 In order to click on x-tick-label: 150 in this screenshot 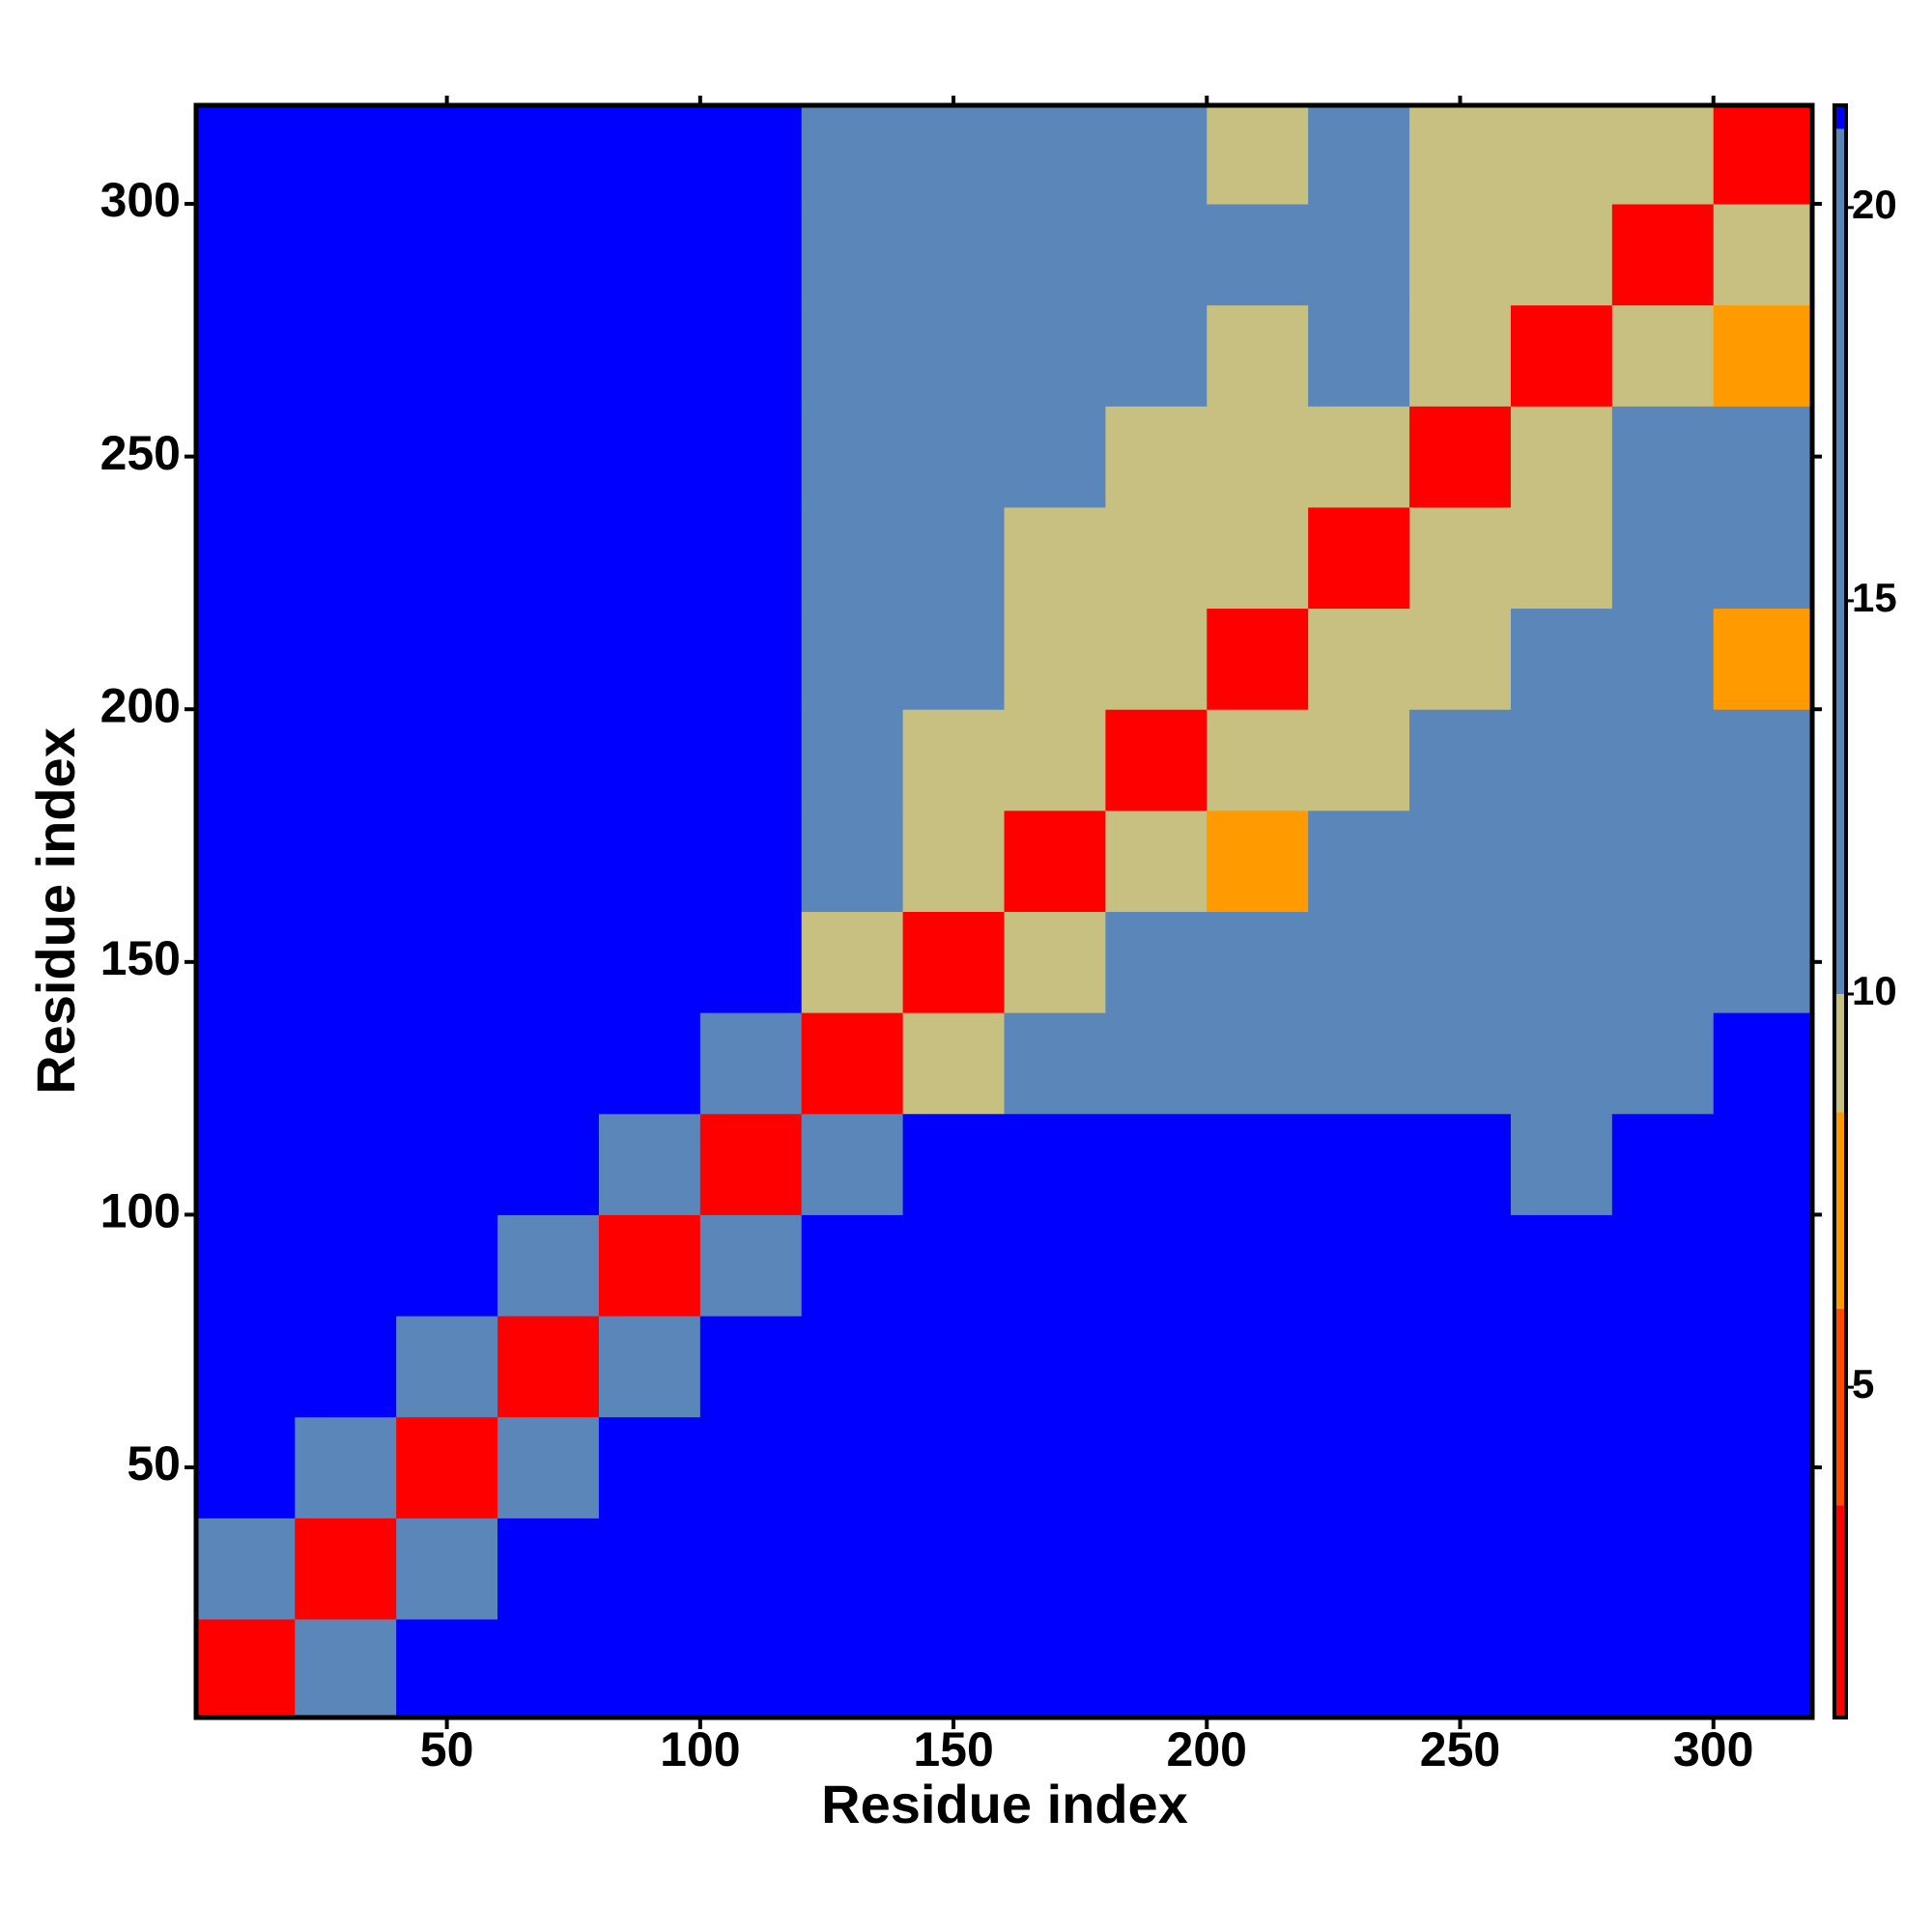, I will do `click(953, 1749)`.